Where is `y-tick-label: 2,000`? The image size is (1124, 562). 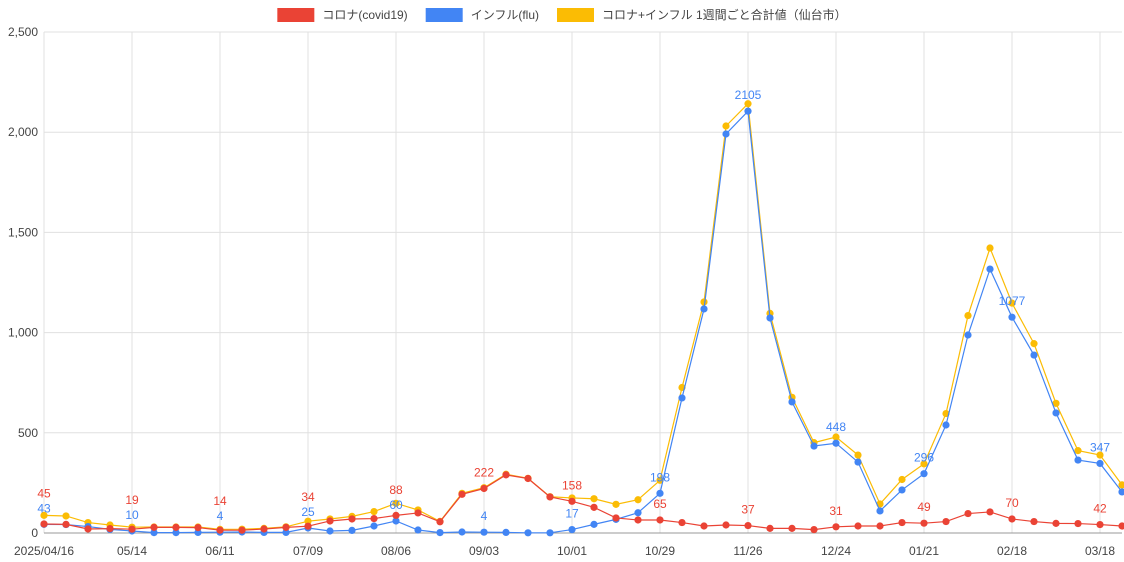
y-tick-label: 2,000 is located at coordinates (23, 132).